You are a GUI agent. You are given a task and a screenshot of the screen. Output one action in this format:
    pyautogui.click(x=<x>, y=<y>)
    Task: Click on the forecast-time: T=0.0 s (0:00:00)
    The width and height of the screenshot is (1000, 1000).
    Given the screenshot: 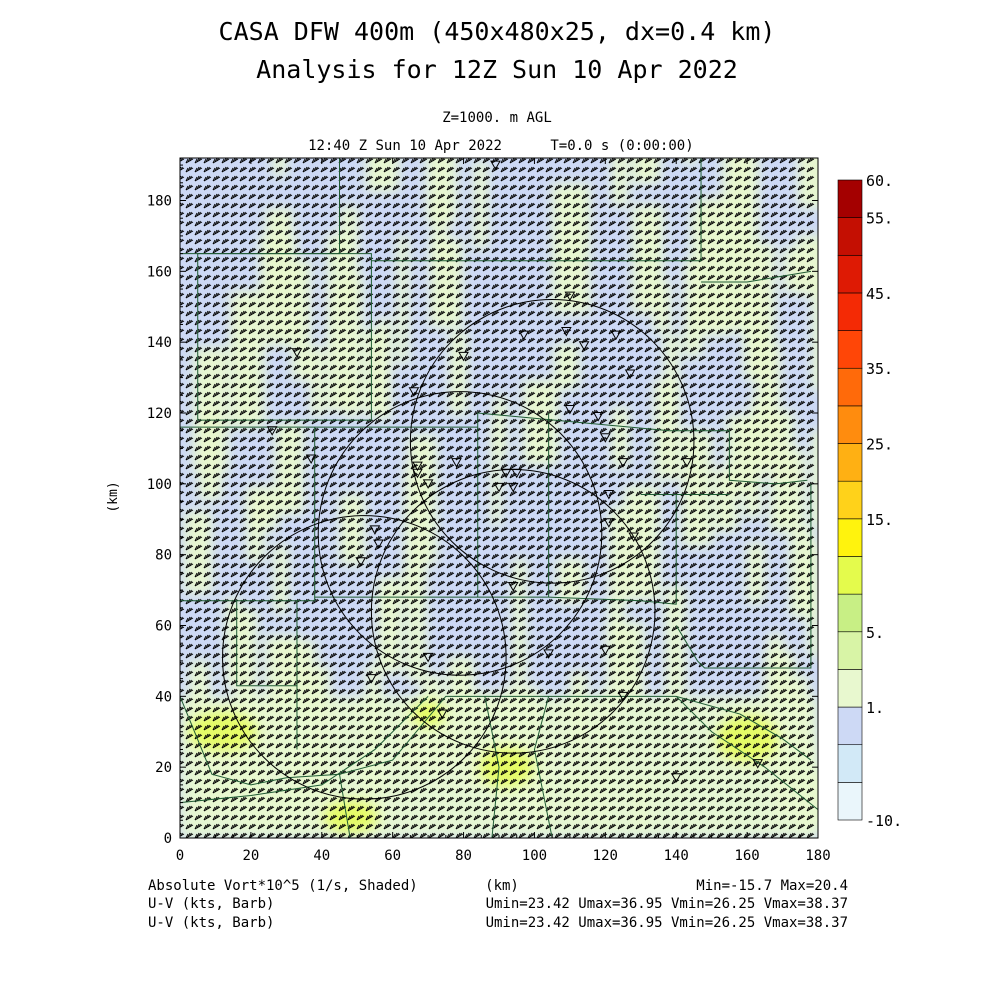 What is the action you would take?
    pyautogui.click(x=621, y=146)
    